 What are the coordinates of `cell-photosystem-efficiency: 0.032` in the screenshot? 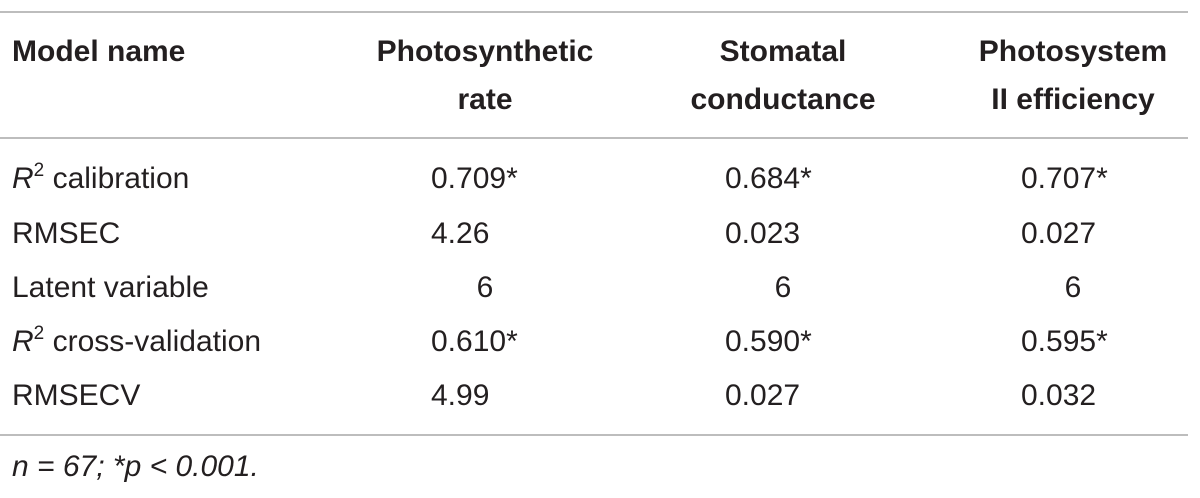 It's located at (1059, 395).